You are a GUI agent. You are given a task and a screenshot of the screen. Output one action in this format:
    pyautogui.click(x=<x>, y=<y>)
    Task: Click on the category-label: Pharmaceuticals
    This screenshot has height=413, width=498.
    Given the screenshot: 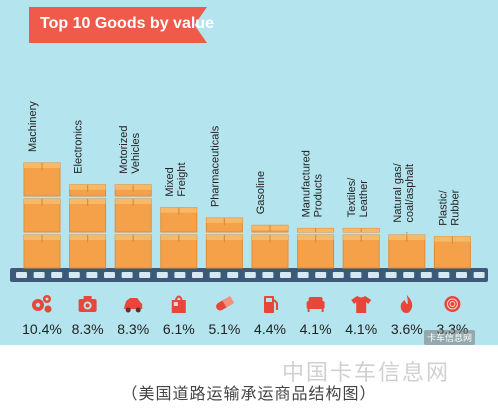 What is the action you would take?
    pyautogui.click(x=215, y=166)
    